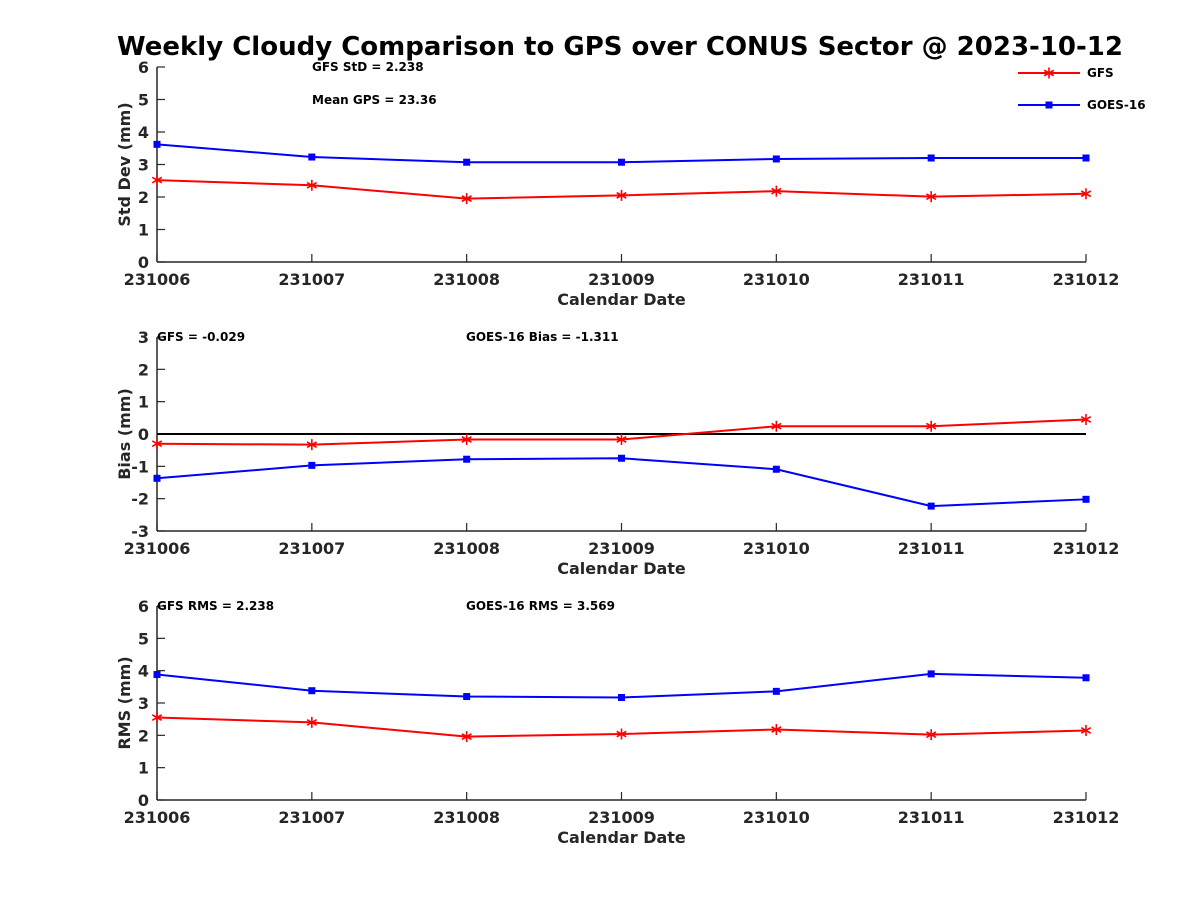 This screenshot has width=1200, height=900. I want to click on y-tick-label: -3, so click(140, 531).